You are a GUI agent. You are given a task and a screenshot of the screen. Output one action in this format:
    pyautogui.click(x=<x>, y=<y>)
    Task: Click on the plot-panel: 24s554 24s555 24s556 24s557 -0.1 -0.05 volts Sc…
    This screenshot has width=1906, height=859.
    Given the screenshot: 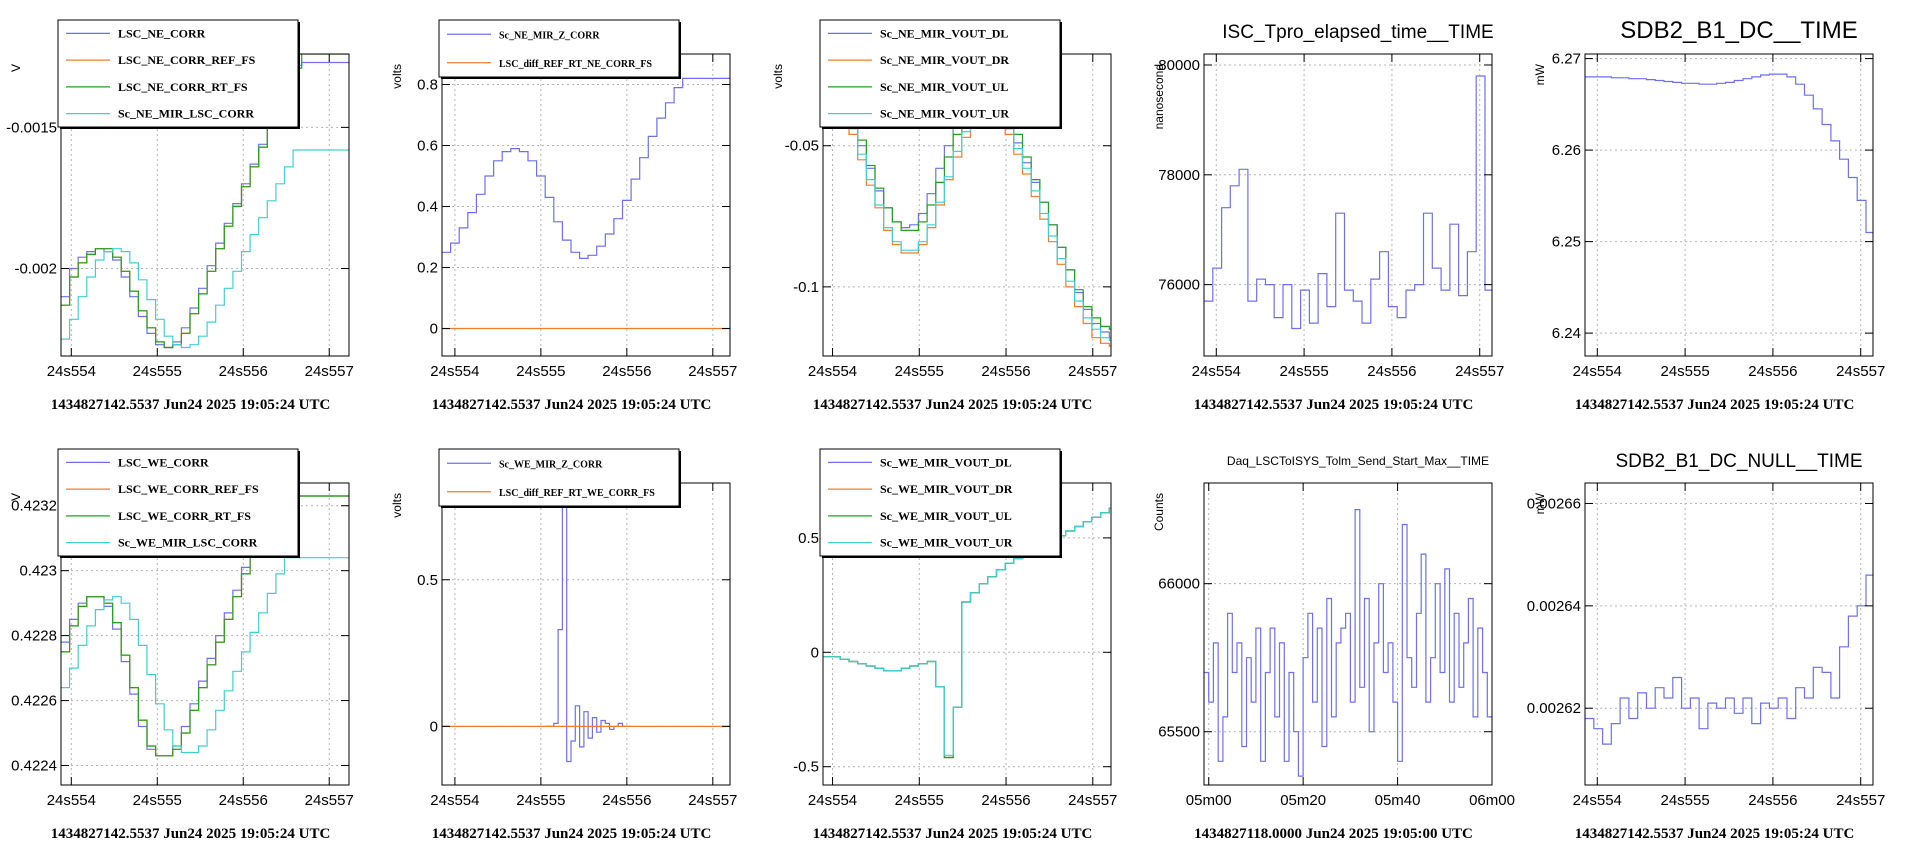 What is the action you would take?
    pyautogui.click(x=952, y=214)
    